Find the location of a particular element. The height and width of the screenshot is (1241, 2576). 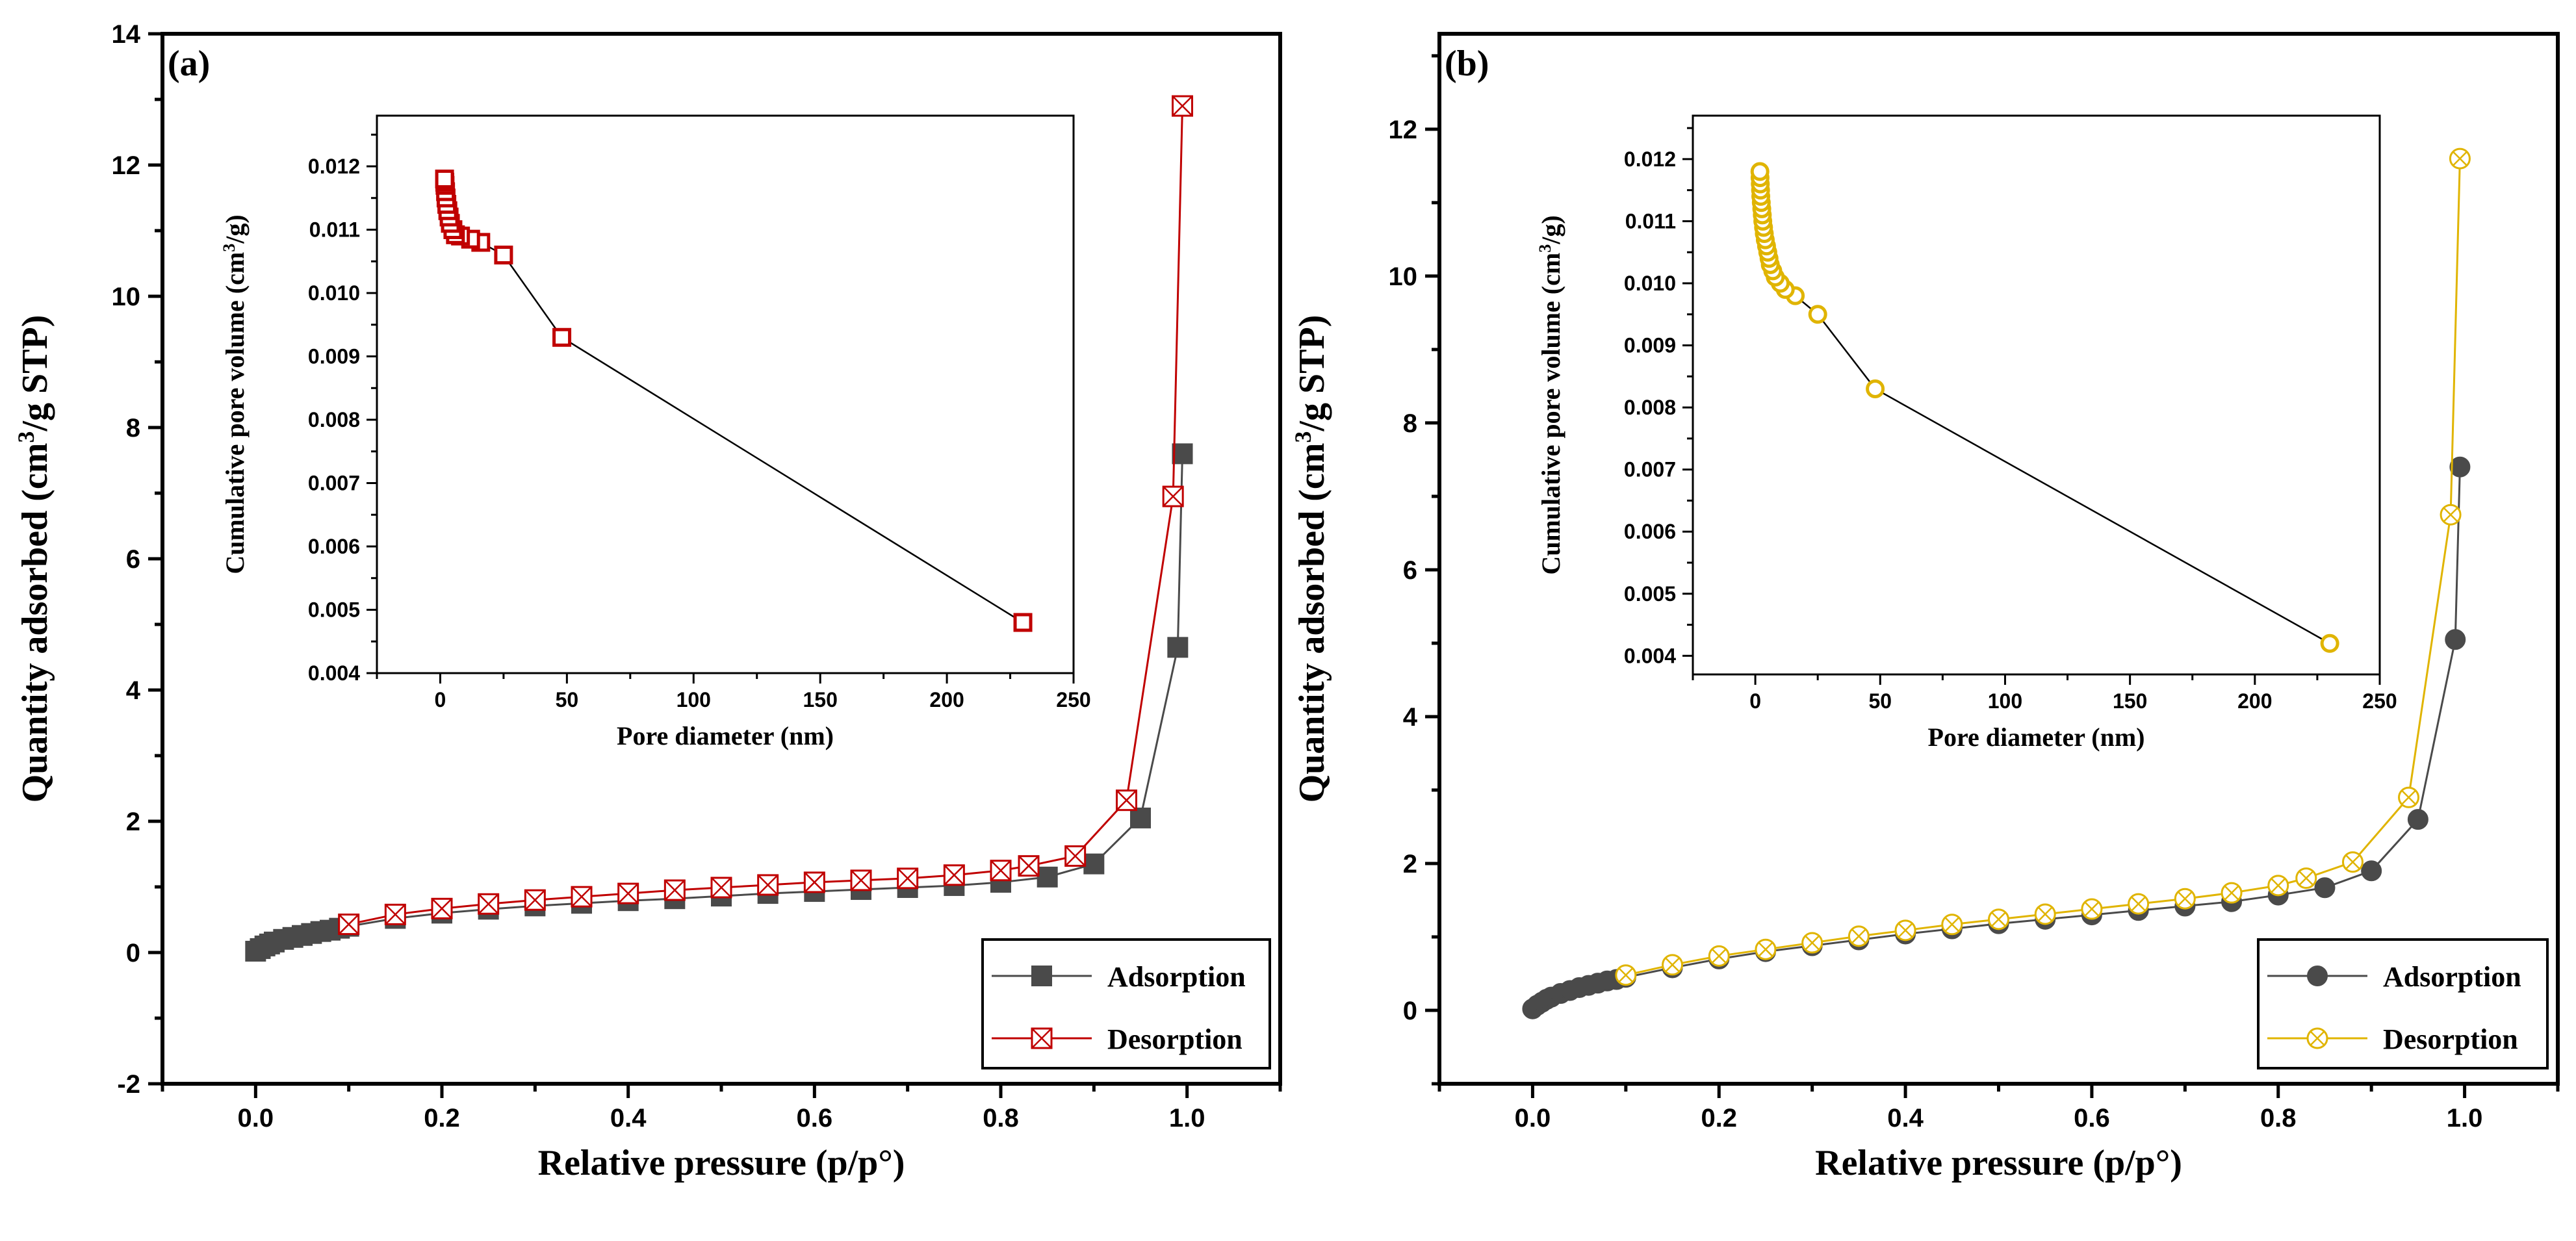

inset-x-axis-title: Pore diameter (nm) is located at coordinates (2037, 737).